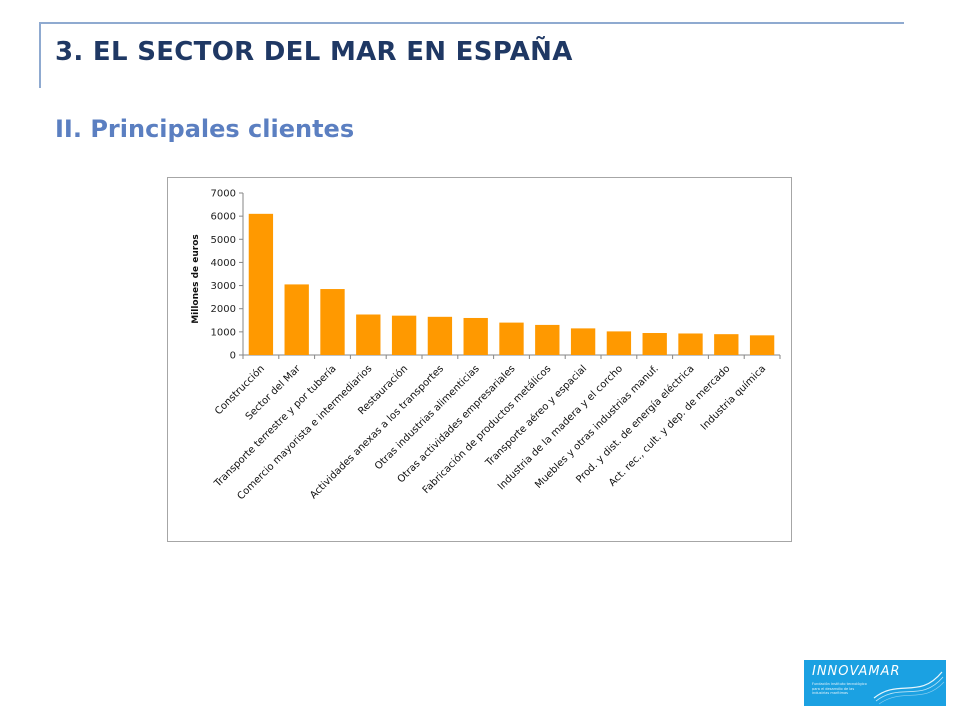 Image resolution: width=960 pixels, height=720 pixels. Describe the element at coordinates (856, 671) in the screenshot. I see `logo-wordmark: INNOVAMAR` at that location.